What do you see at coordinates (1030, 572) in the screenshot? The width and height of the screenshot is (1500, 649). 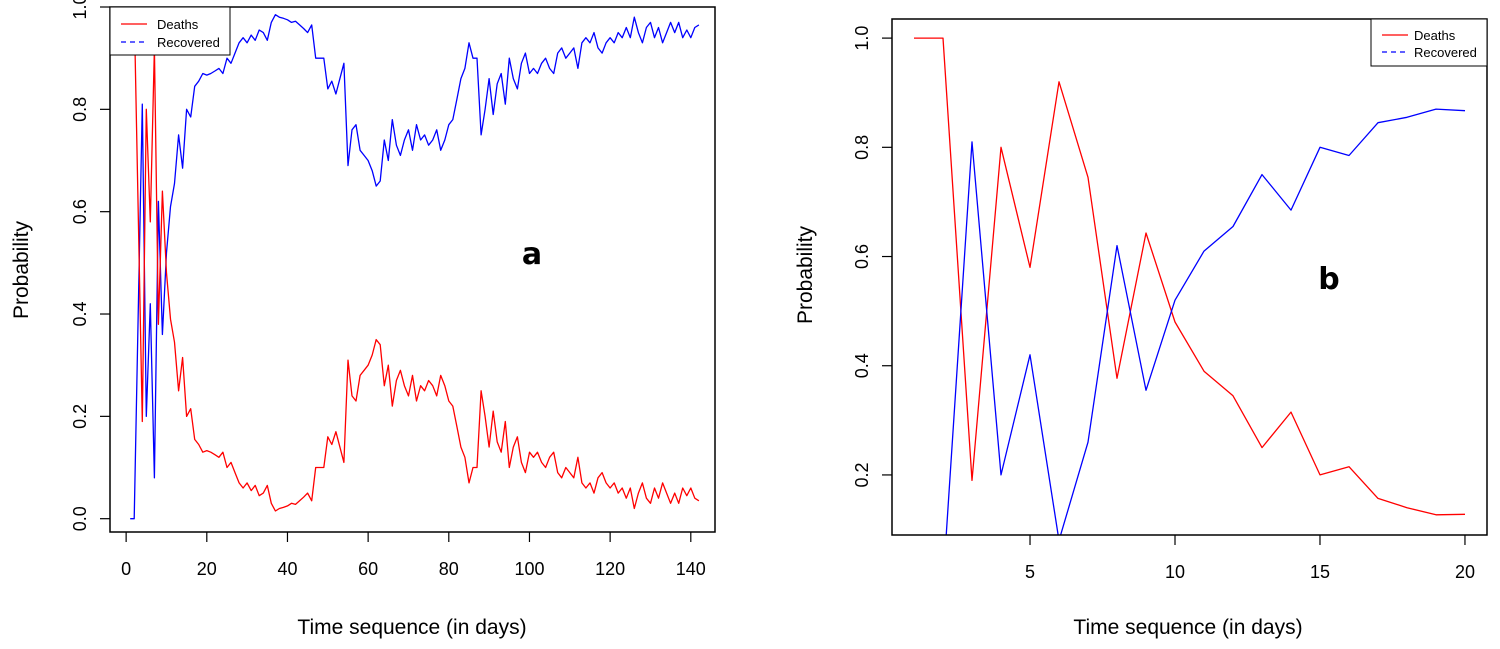 I see `x-tick-label-b: 5` at bounding box center [1030, 572].